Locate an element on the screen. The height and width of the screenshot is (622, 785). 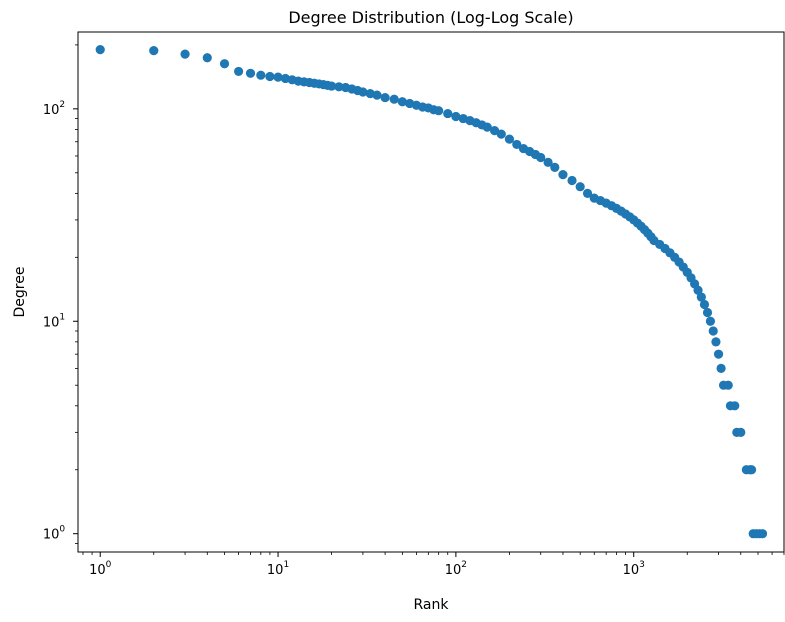
y-axis-label: Degree is located at coordinates (20, 292).